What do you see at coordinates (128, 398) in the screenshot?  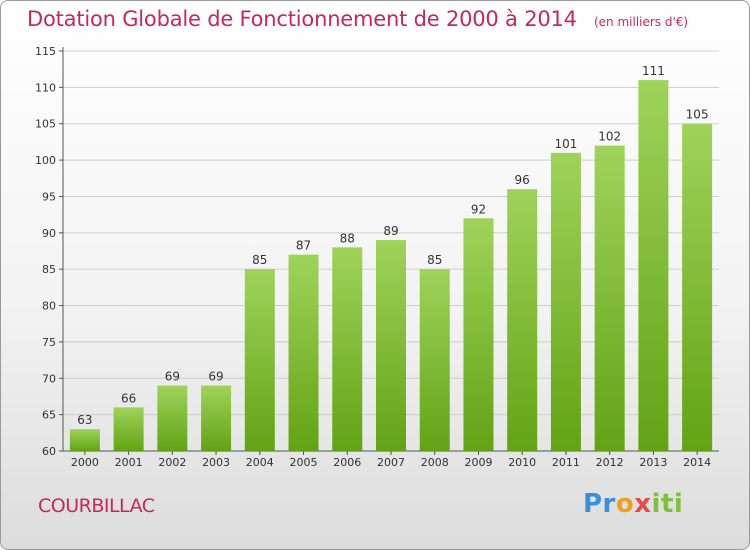 I see `data-label: 66` at bounding box center [128, 398].